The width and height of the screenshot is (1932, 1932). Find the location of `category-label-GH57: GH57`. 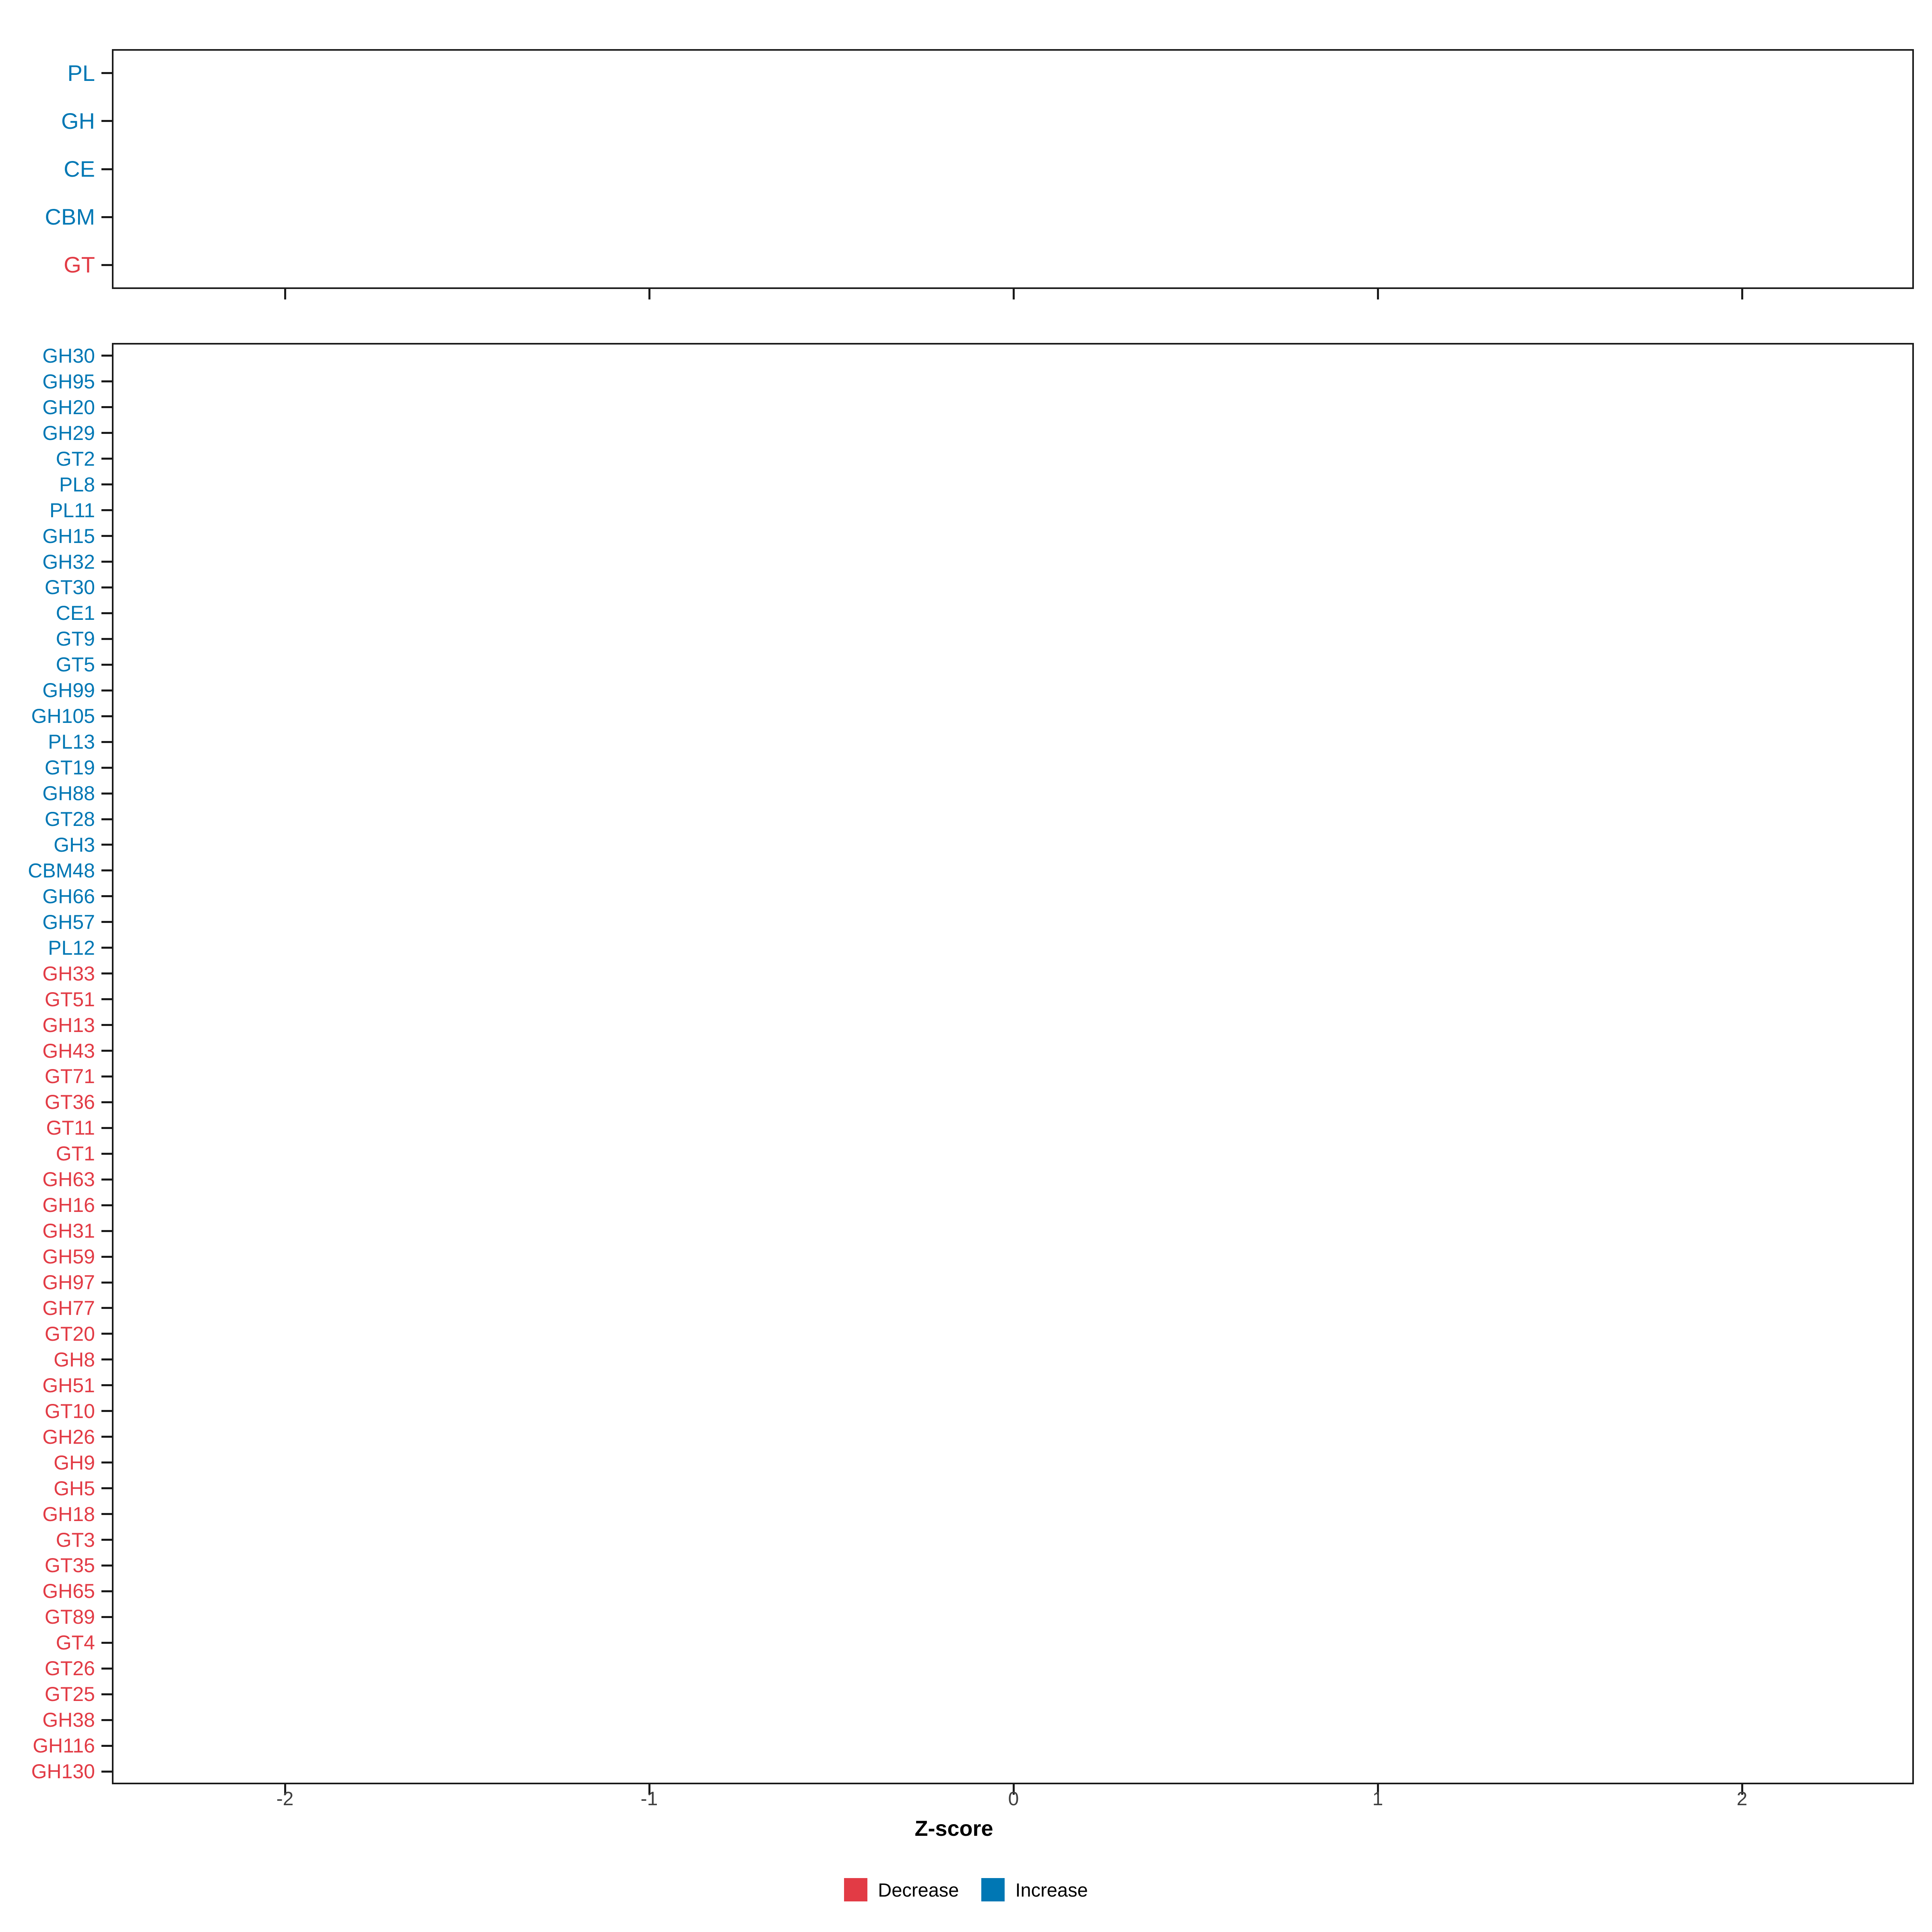

category-label-GH57: GH57 is located at coordinates (68, 921).